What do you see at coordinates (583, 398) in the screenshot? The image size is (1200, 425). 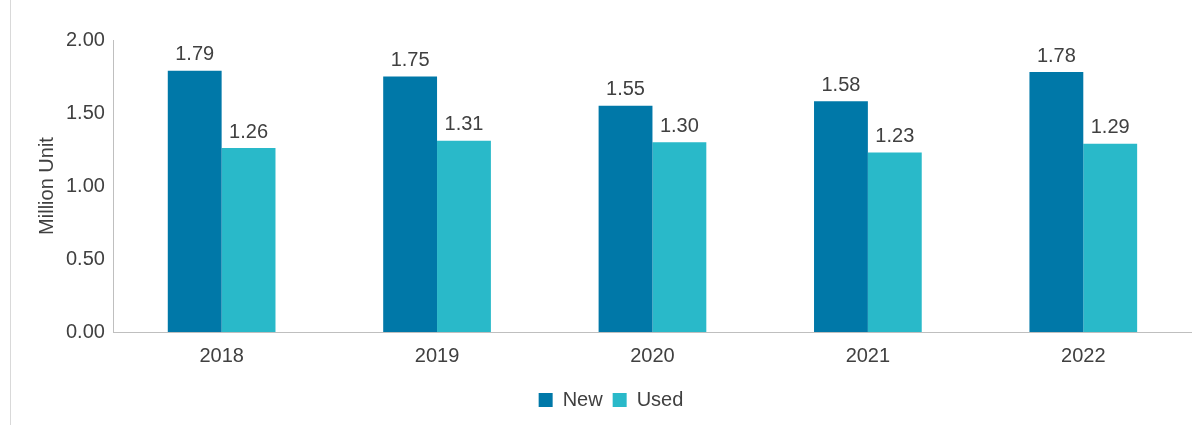 I see `legend-label: New` at bounding box center [583, 398].